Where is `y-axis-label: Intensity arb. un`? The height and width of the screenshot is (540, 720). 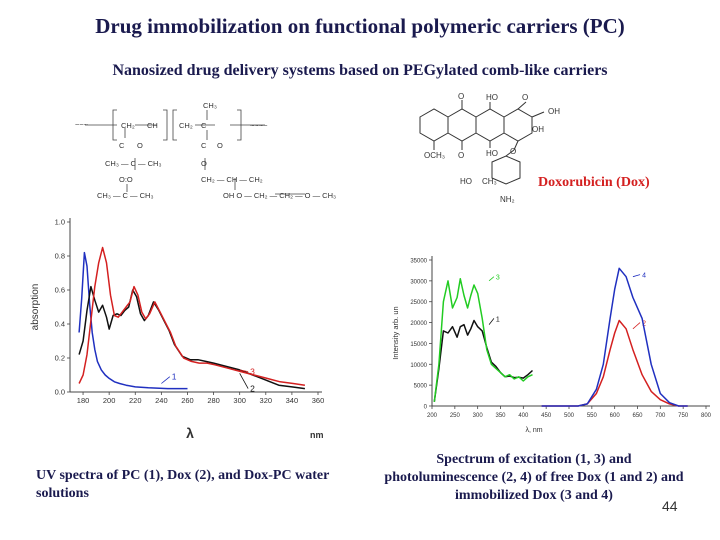 y-axis-label: Intensity arb. un is located at coordinates (395, 332).